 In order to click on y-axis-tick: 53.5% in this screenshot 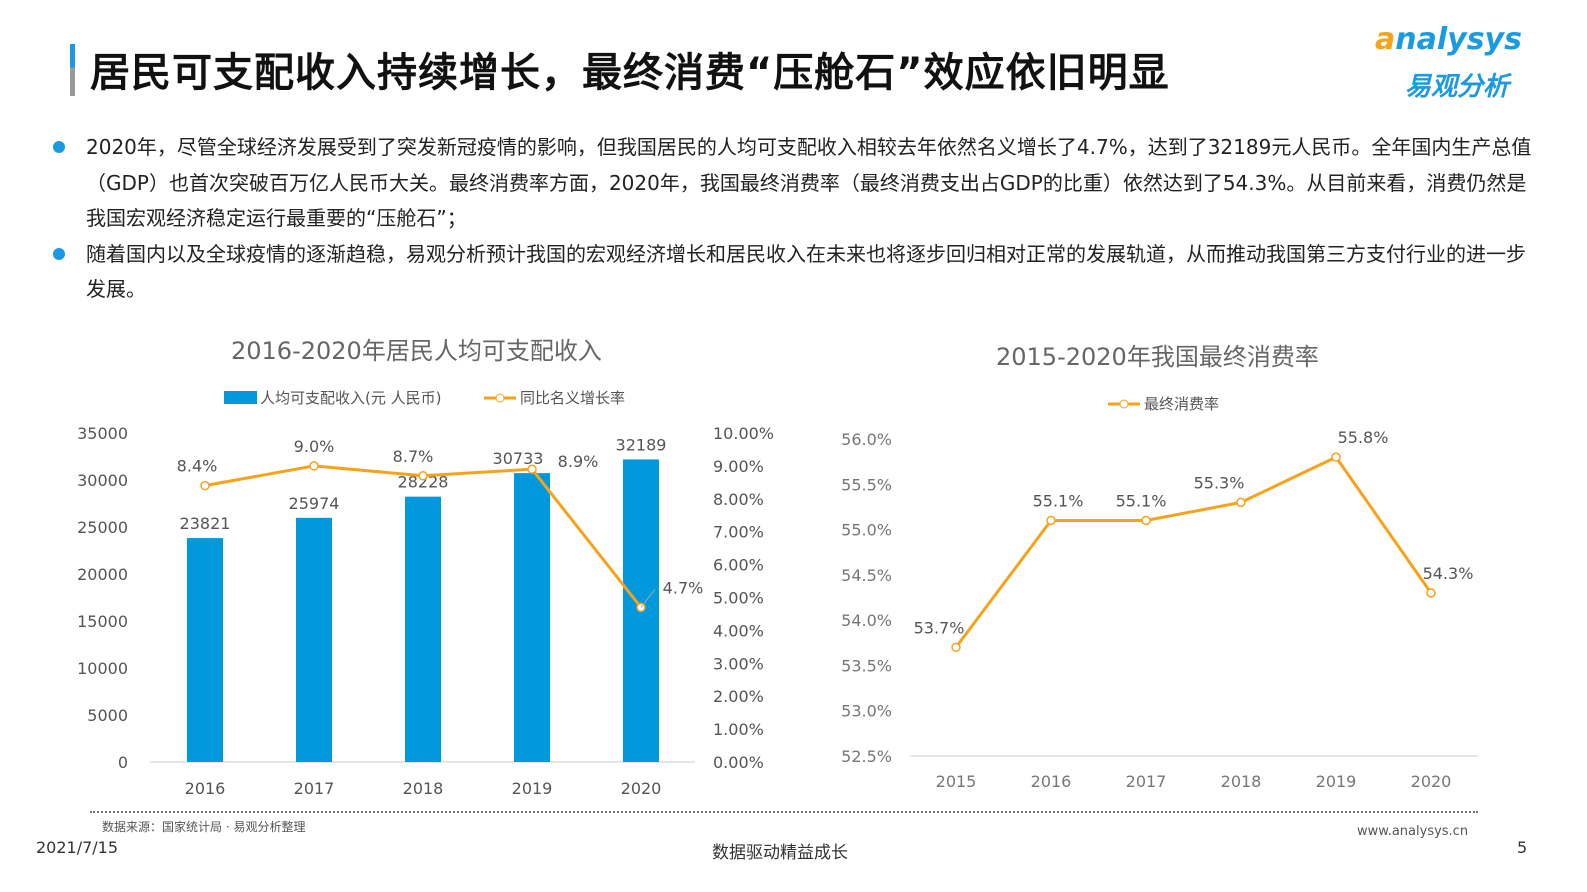, I will do `click(866, 665)`.